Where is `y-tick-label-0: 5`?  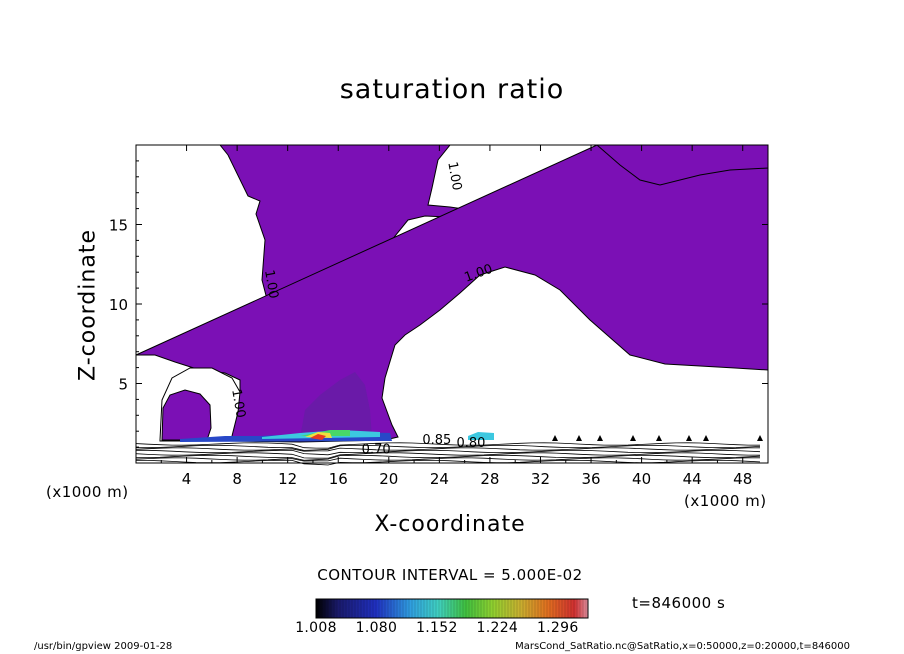
y-tick-label-0: 5 is located at coordinates (123, 385).